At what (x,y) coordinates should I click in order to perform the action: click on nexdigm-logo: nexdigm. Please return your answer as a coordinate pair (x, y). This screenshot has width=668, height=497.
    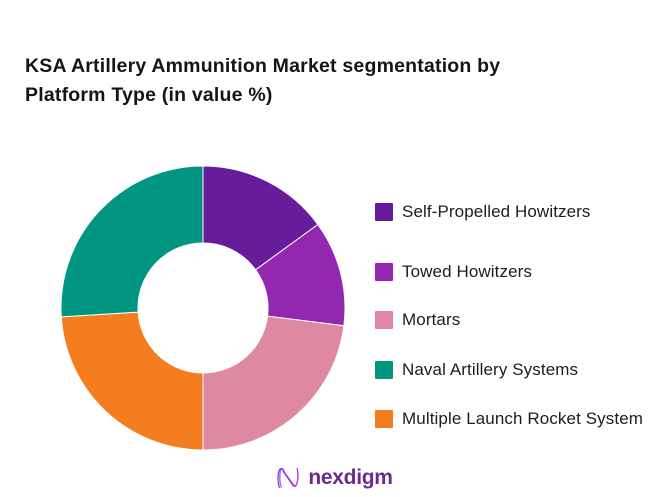
    Looking at the image, I should click on (334, 477).